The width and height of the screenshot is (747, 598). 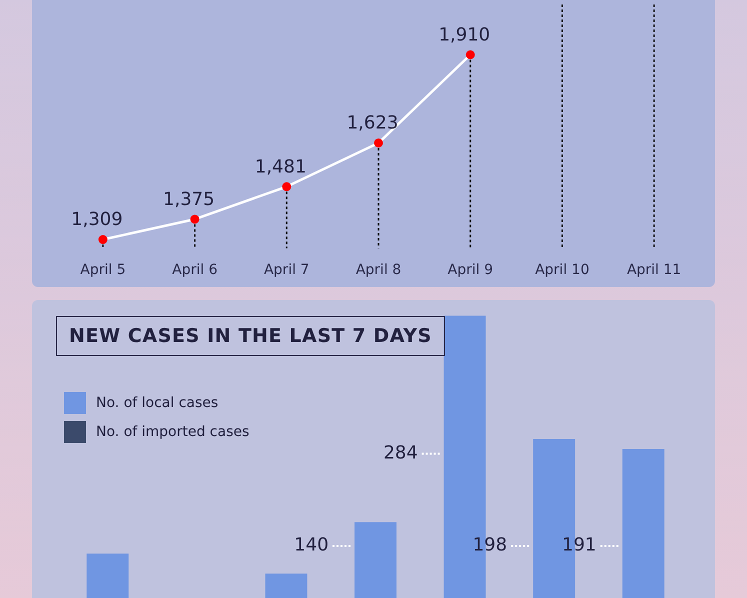 I want to click on legend-label: No. of local cases, so click(x=157, y=402).